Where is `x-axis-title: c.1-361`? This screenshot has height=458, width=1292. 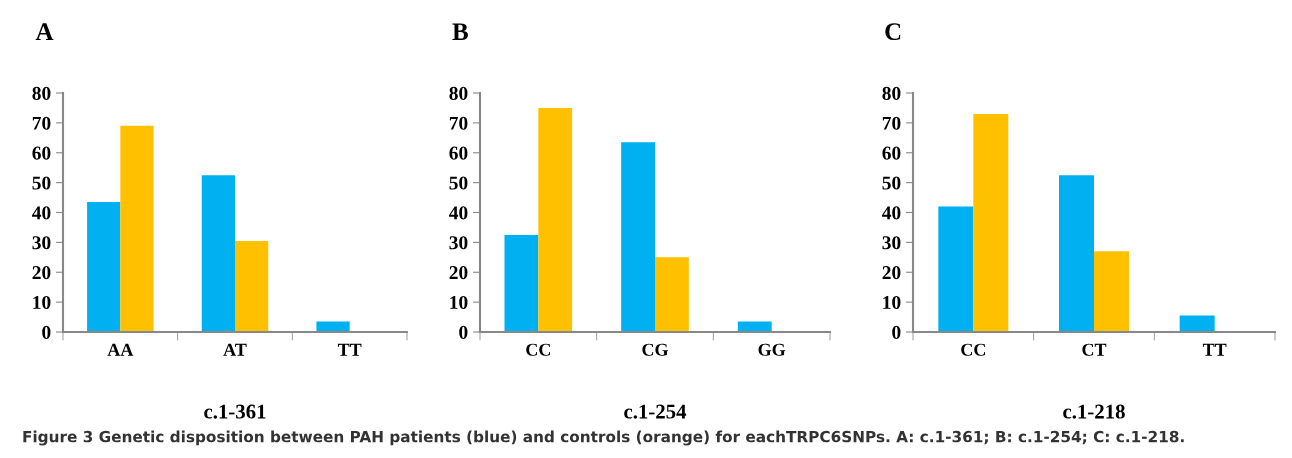
x-axis-title: c.1-361 is located at coordinates (235, 411).